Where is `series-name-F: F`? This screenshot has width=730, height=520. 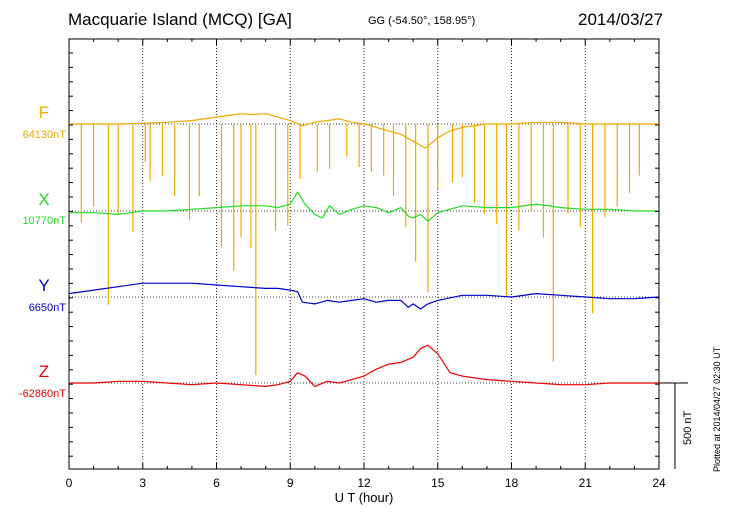
series-name-F: F is located at coordinates (44, 112).